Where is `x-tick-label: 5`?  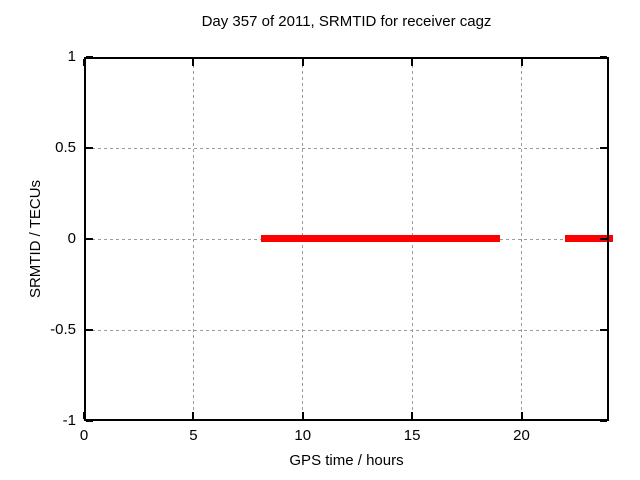 x-tick-label: 5 is located at coordinates (193, 435).